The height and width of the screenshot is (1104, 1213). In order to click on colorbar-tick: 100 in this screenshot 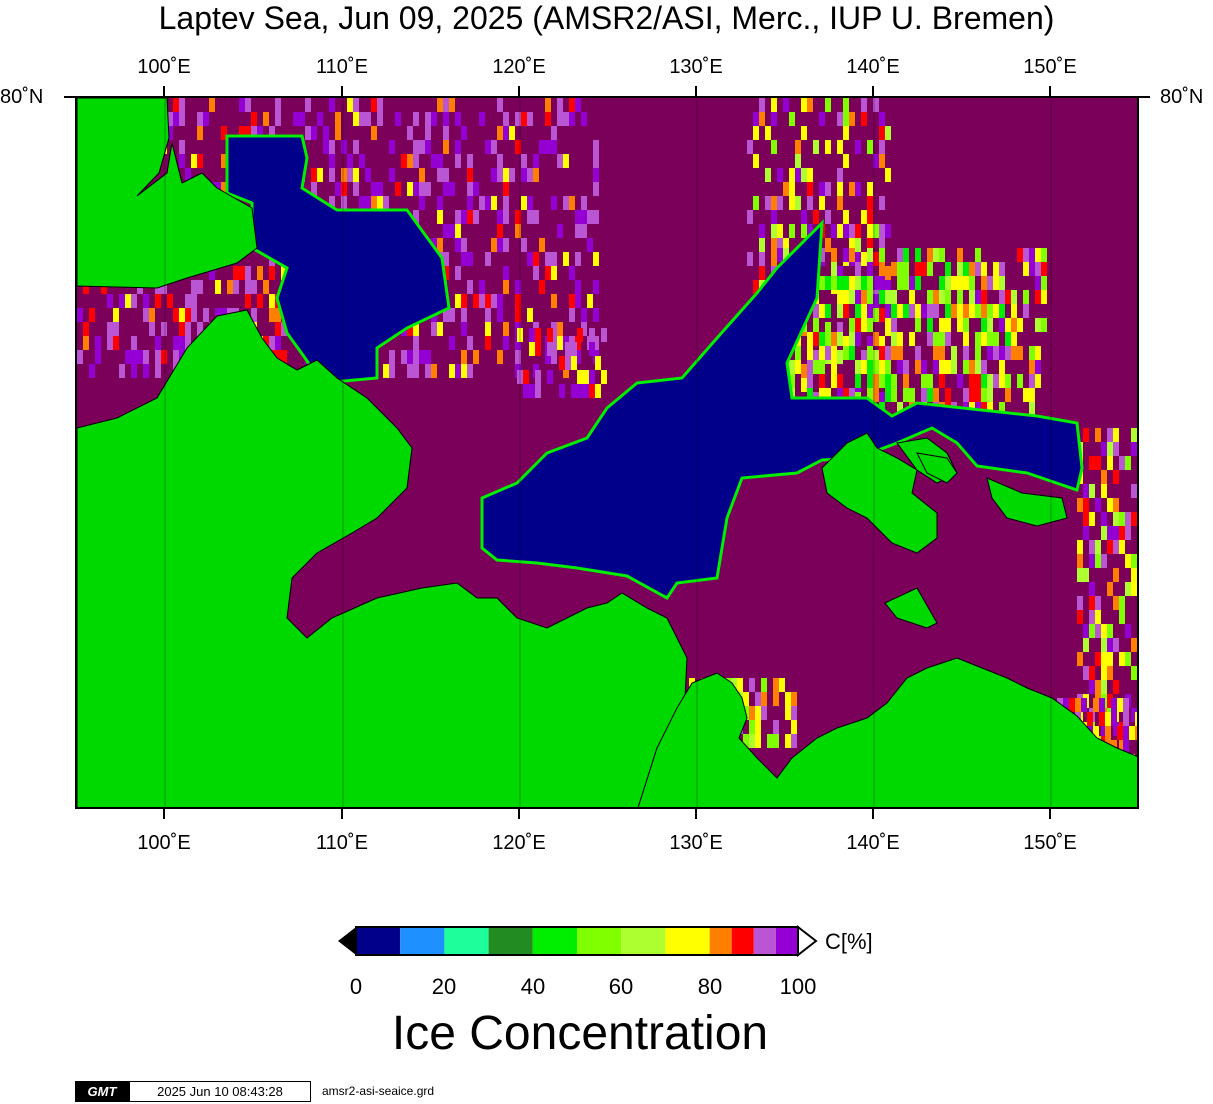, I will do `click(798, 986)`.